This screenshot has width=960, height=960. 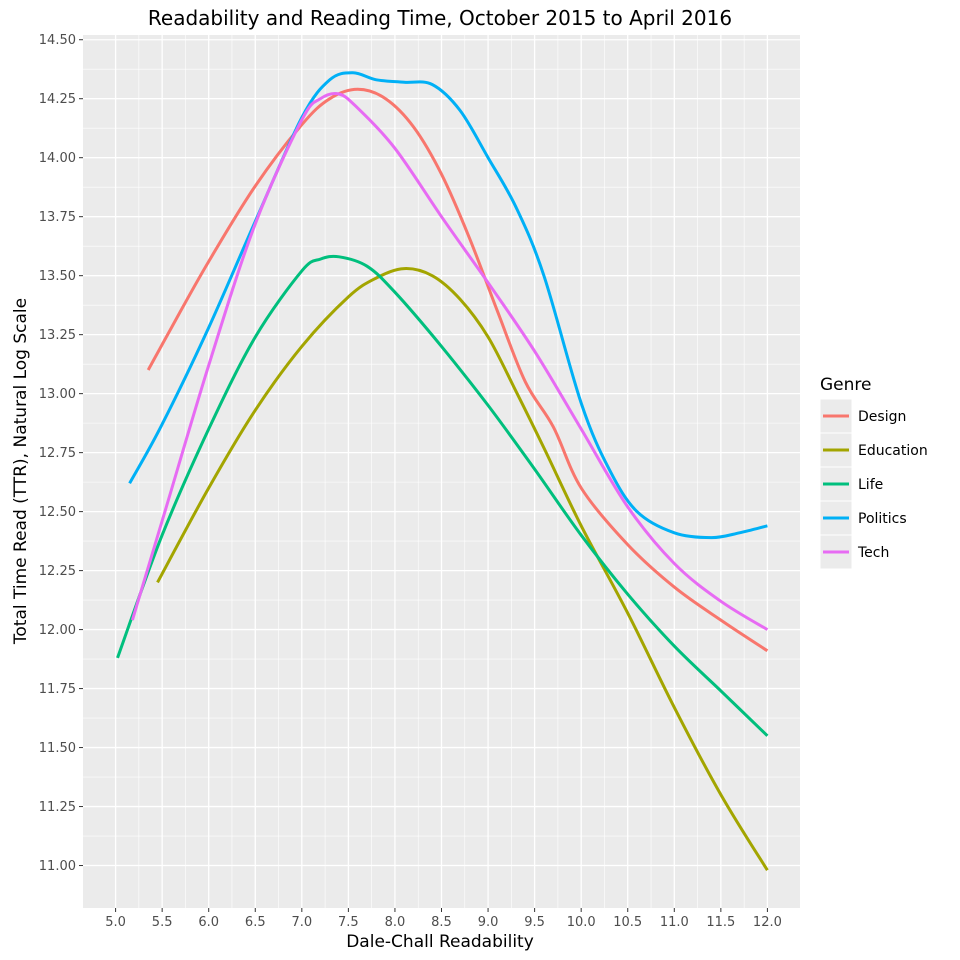 What do you see at coordinates (57, 40) in the screenshot?
I see `y-tick-label: 14.50` at bounding box center [57, 40].